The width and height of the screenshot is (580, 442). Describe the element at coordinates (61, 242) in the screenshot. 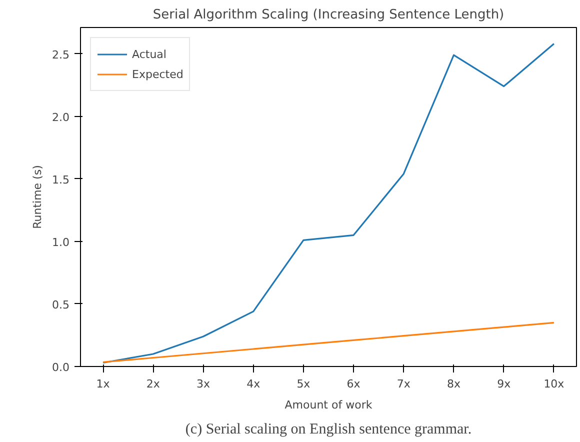

I see `y-tick-label: 1.0` at that location.